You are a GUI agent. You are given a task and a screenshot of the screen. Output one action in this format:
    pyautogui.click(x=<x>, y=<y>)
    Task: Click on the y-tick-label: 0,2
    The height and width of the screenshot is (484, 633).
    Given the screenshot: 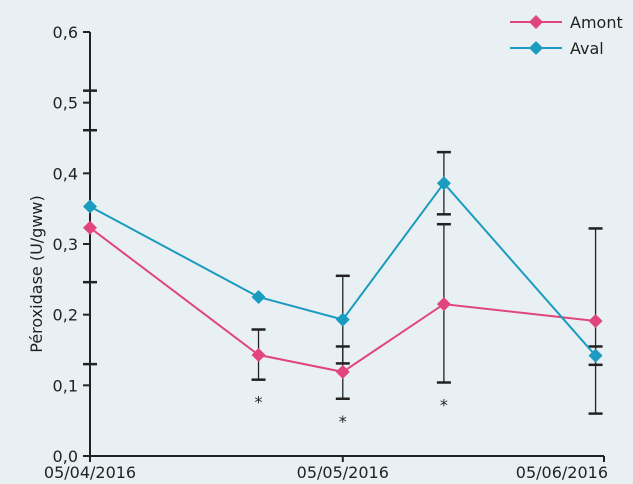 What is the action you would take?
    pyautogui.click(x=65, y=315)
    